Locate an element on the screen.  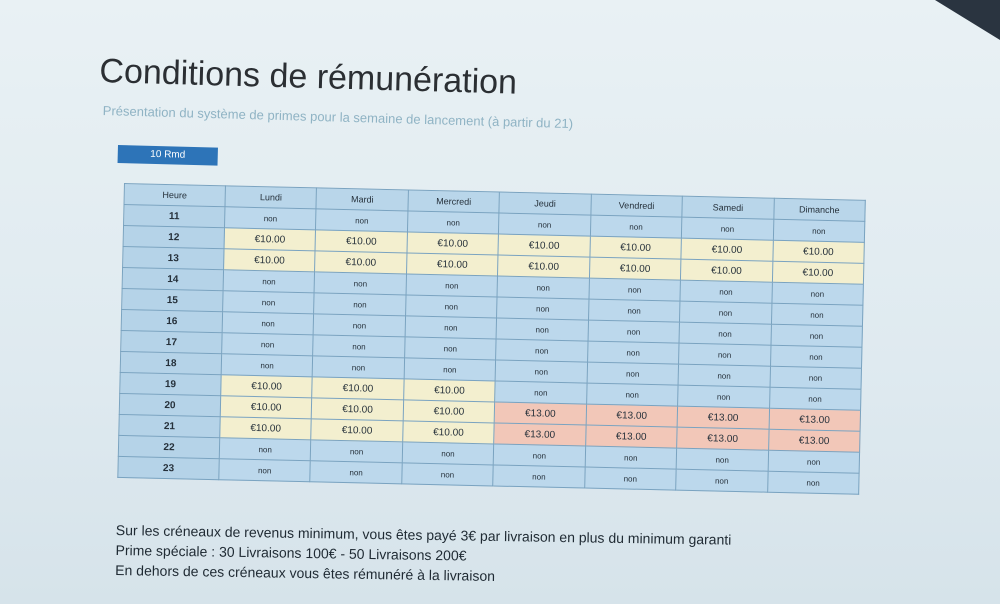
hour-cell: 11 is located at coordinates (174, 216).